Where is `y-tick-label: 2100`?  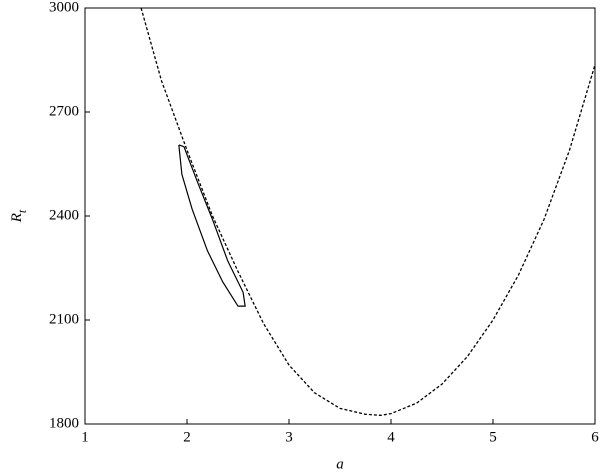 y-tick-label: 2100 is located at coordinates (64, 319).